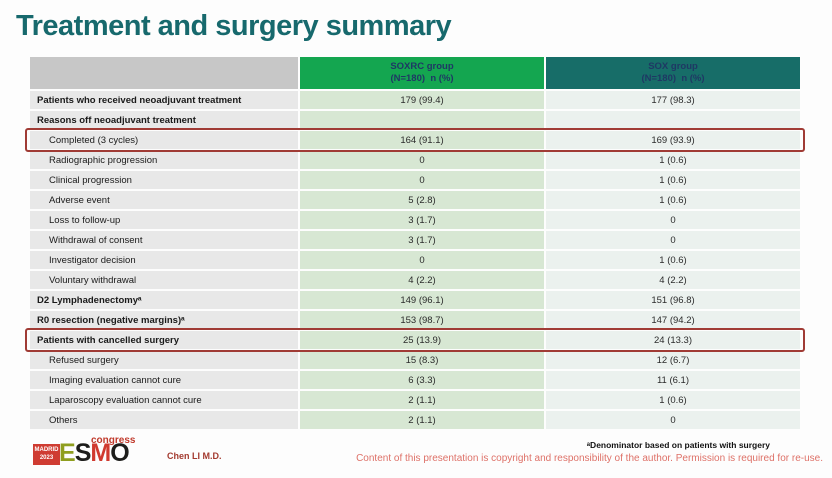 The height and width of the screenshot is (478, 832). Describe the element at coordinates (164, 140) in the screenshot. I see `row-label: Completed (3 cycles)` at that location.